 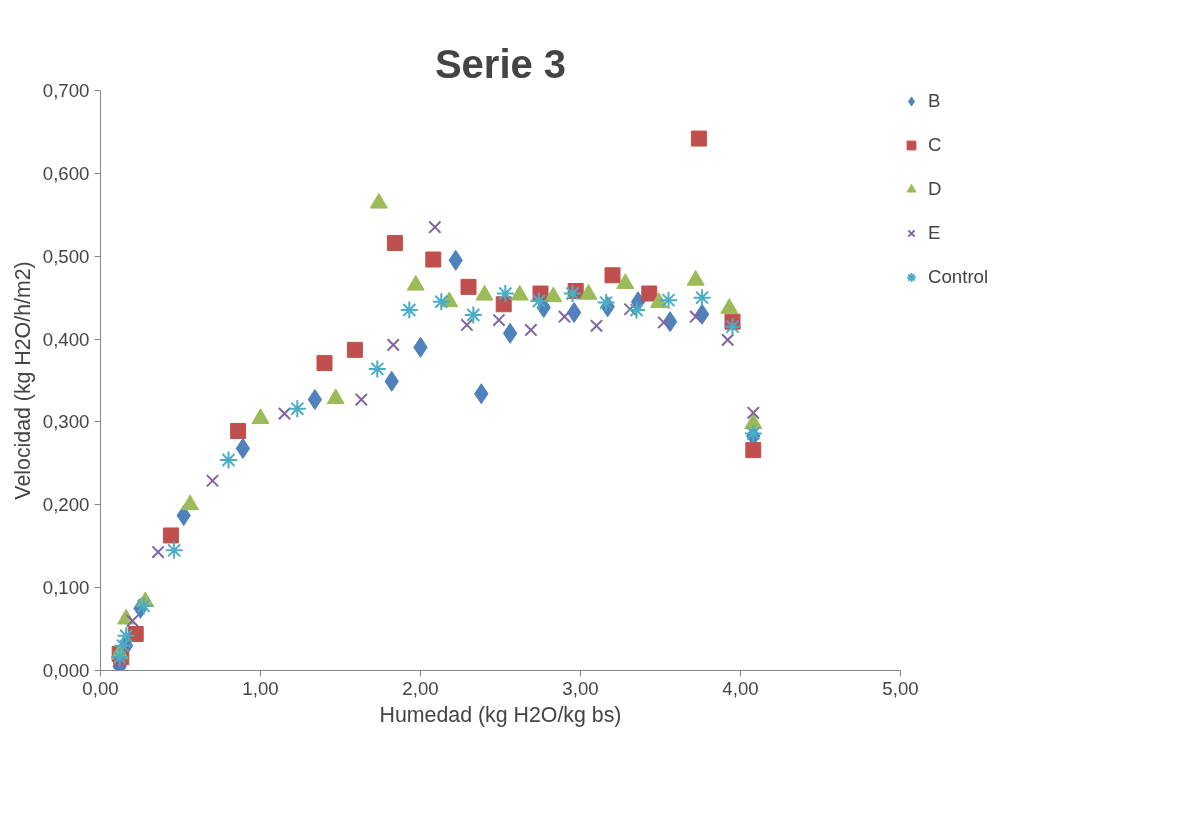 What do you see at coordinates (66, 173) in the screenshot?
I see `y-tick-label: 0,600` at bounding box center [66, 173].